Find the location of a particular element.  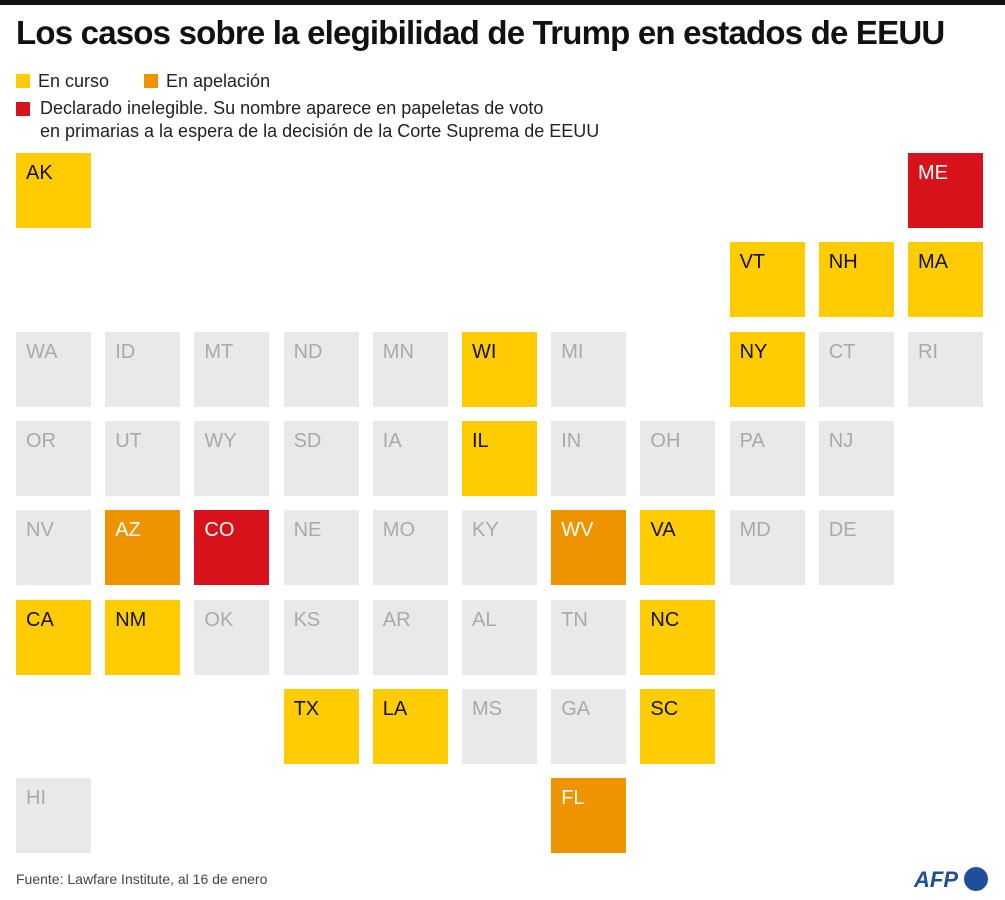

state-label: CA is located at coordinates (40, 619).